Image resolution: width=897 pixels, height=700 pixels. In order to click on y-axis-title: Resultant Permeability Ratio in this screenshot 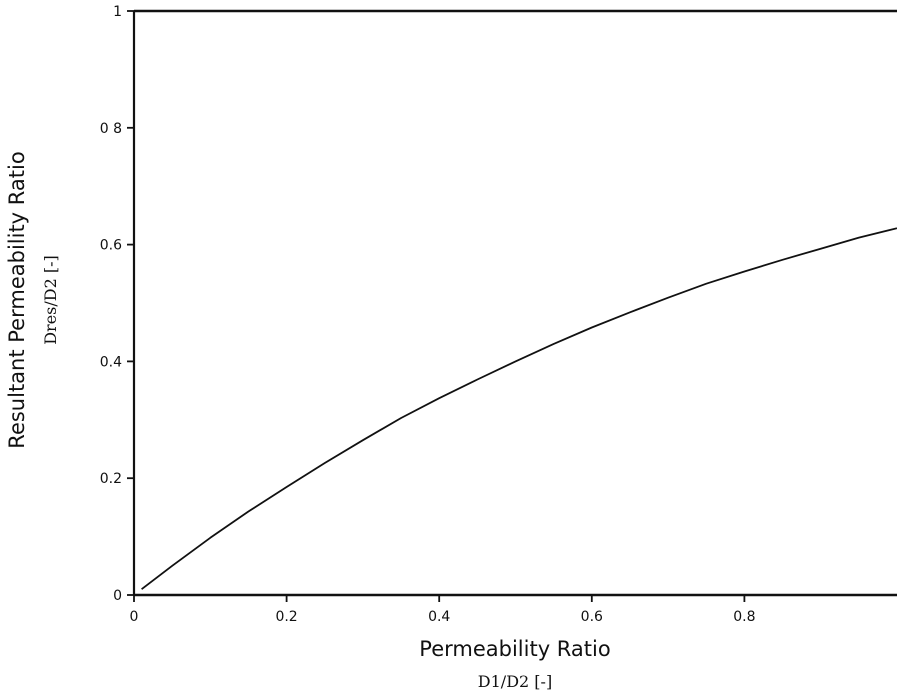, I will do `click(17, 299)`.